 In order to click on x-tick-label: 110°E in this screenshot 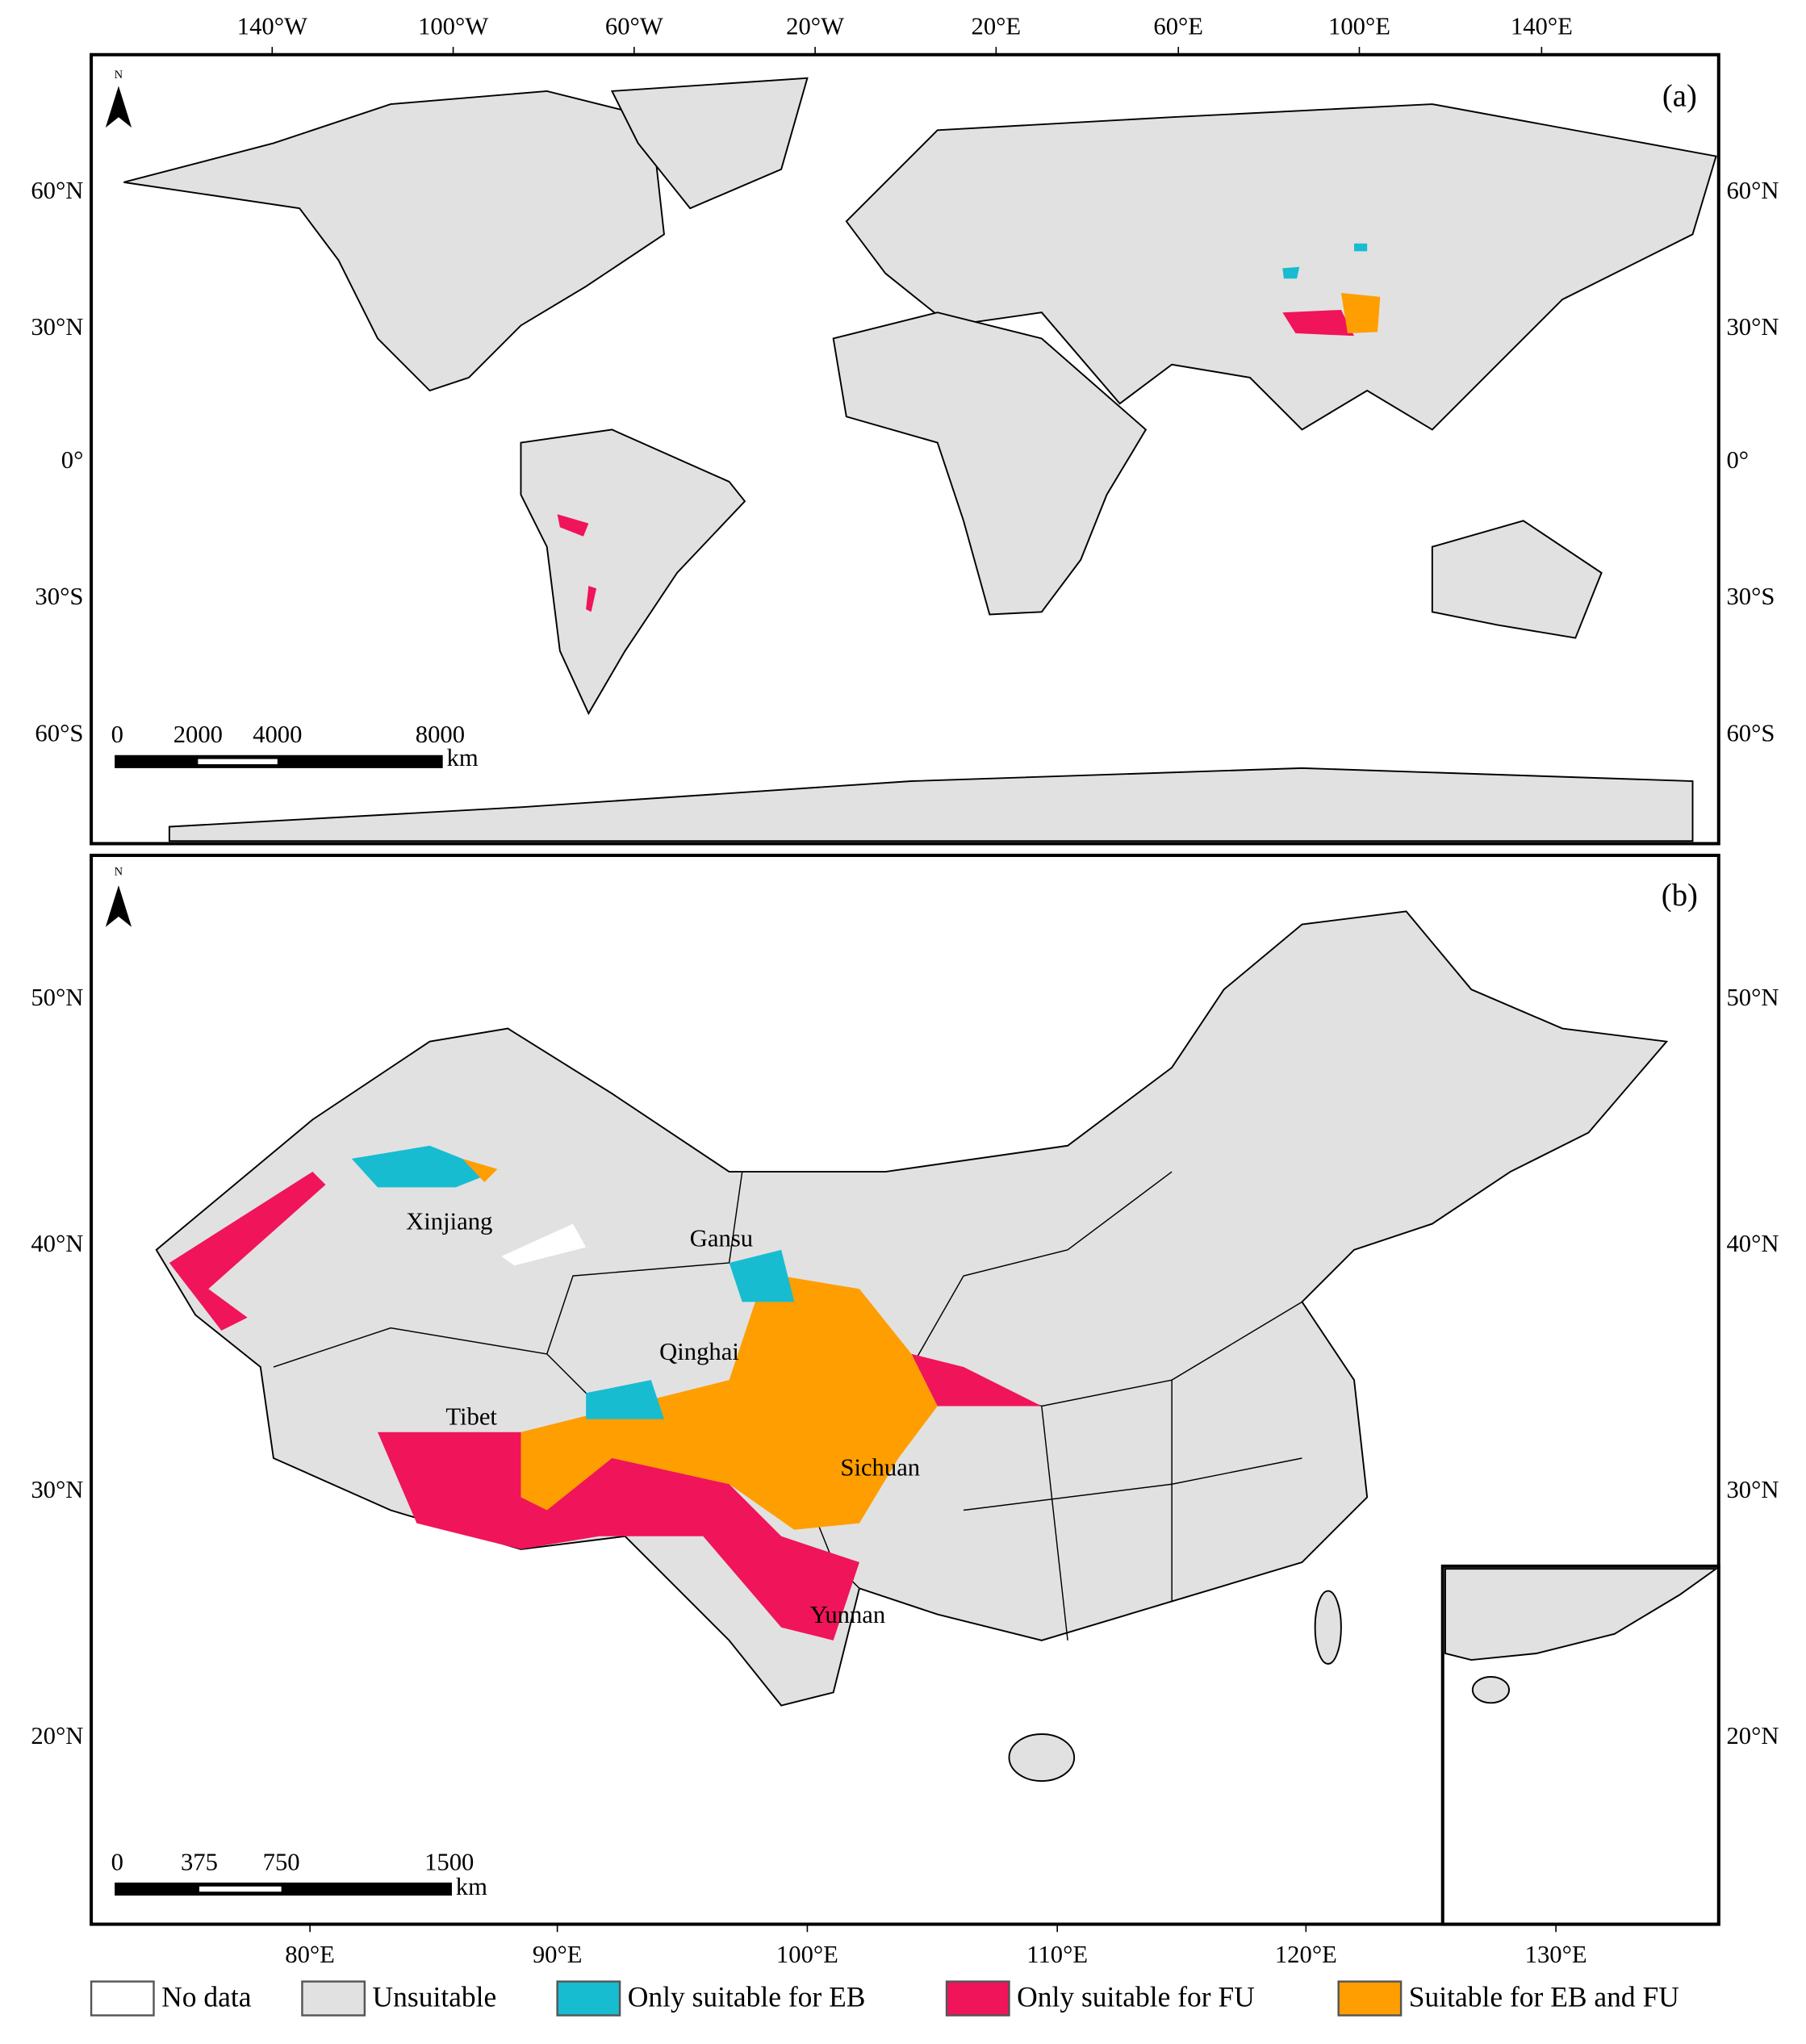, I will do `click(1057, 1954)`.